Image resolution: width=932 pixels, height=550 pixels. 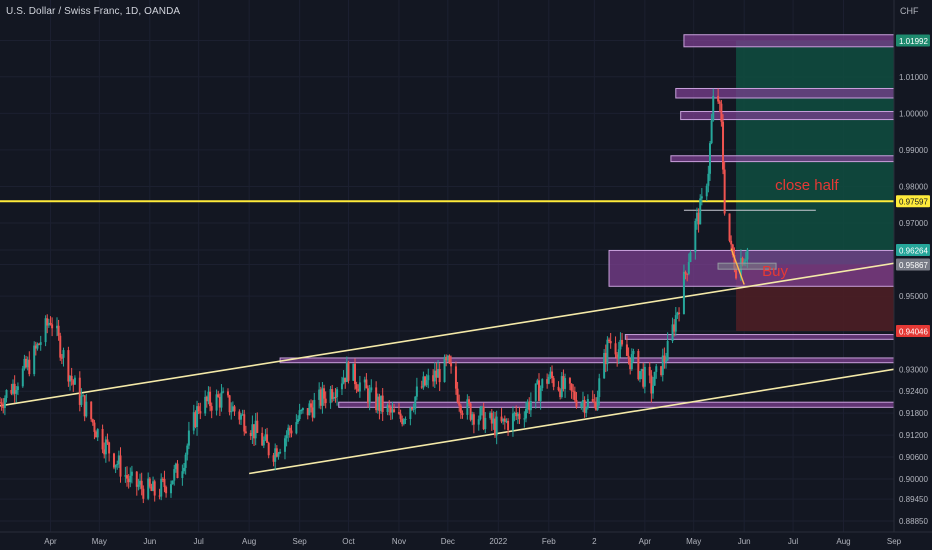 What do you see at coordinates (300, 541) in the screenshot?
I see `time-axis-label: Sep` at bounding box center [300, 541].